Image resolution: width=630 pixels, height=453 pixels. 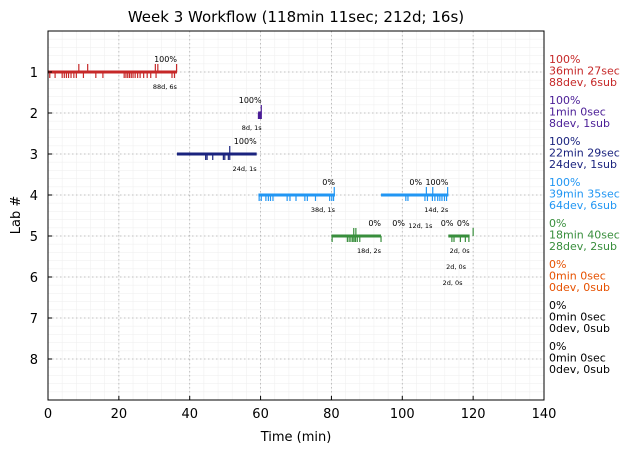 What do you see at coordinates (579, 369) in the screenshot?
I see `lab-8-summary: 0dev, 0sub` at bounding box center [579, 369].